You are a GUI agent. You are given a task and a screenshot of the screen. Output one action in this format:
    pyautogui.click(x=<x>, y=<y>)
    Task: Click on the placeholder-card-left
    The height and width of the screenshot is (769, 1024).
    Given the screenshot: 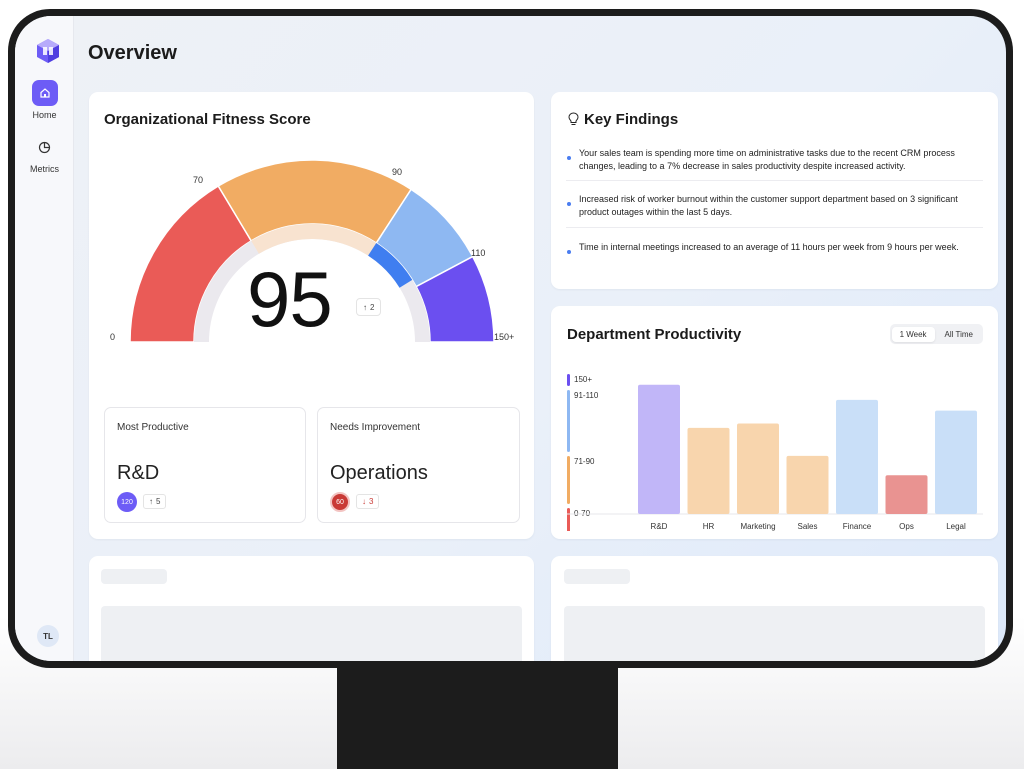 What is the action you would take?
    pyautogui.click(x=311, y=608)
    